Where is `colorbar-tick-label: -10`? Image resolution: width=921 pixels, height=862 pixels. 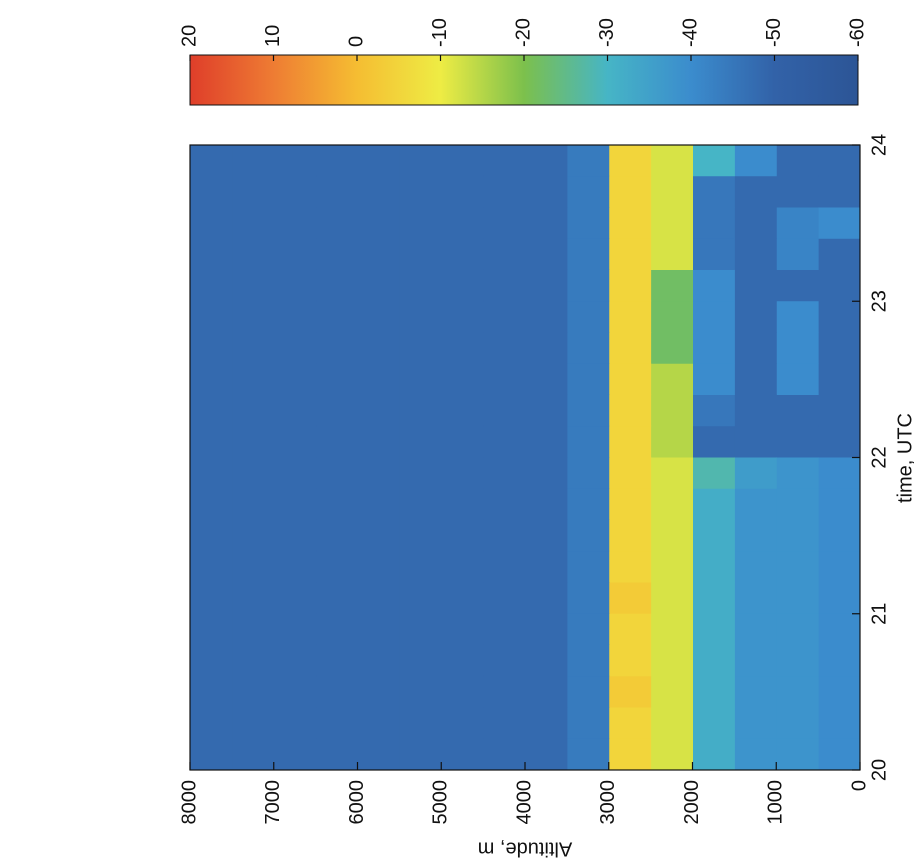
colorbar-tick-label: -10 is located at coordinates (440, 32).